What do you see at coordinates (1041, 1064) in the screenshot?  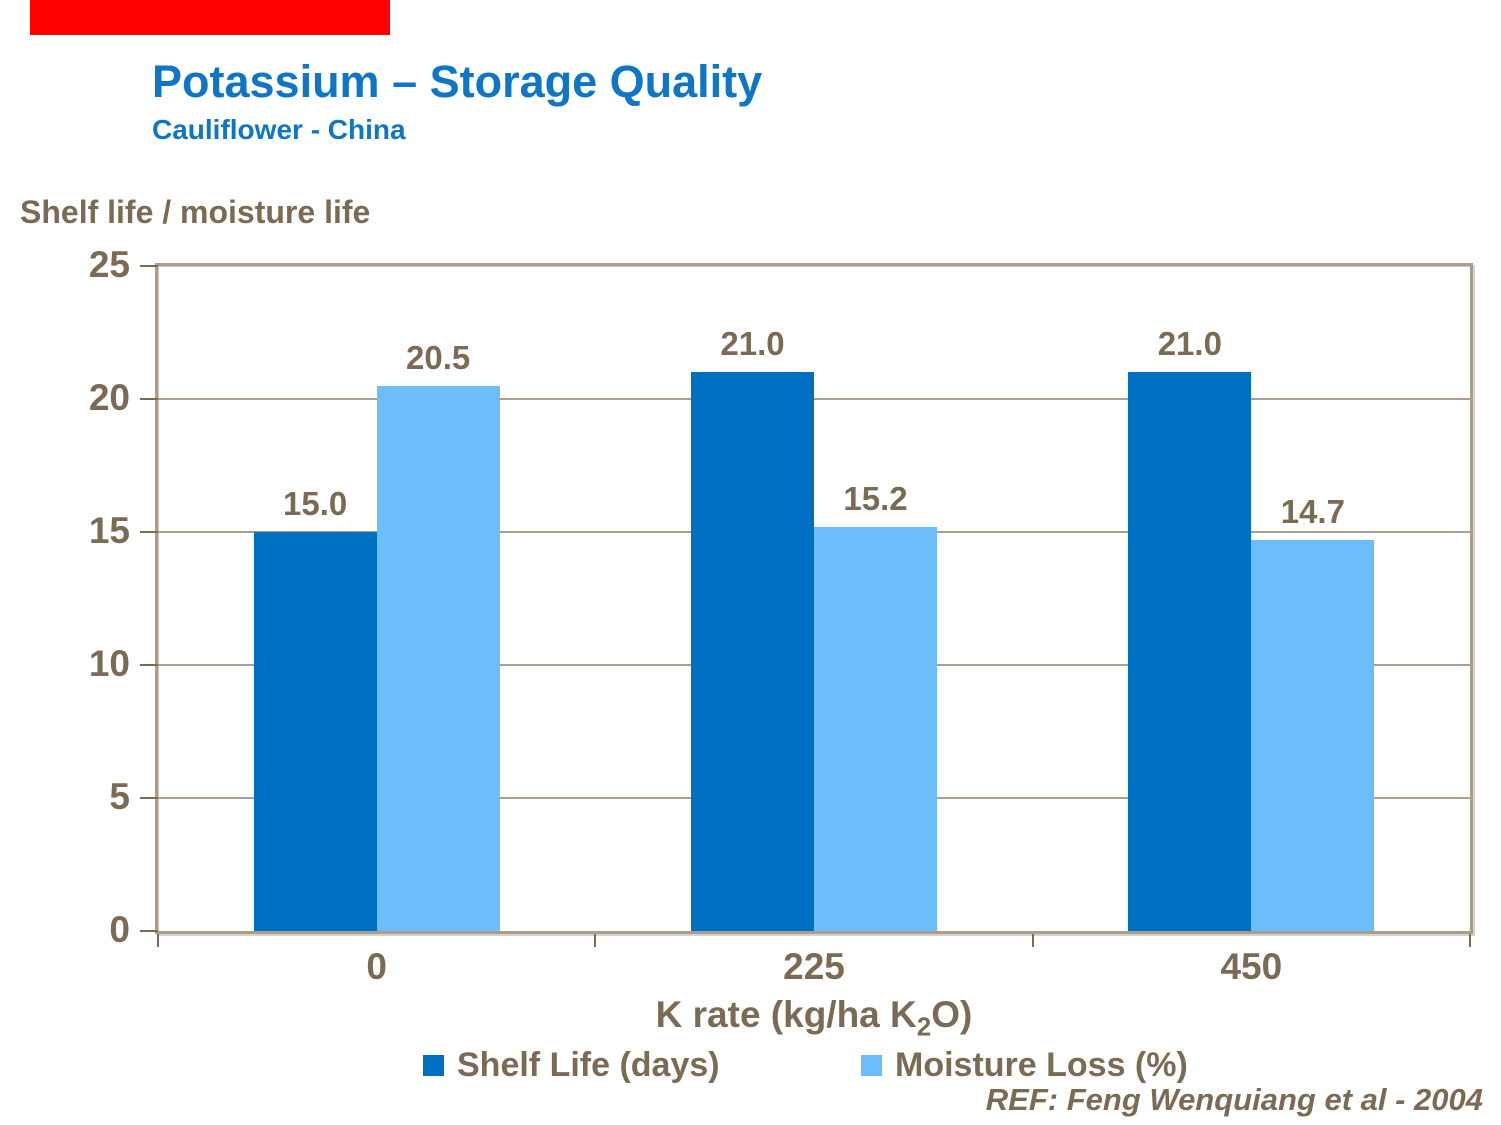 I see `legend-label: Moisture Loss (%)` at bounding box center [1041, 1064].